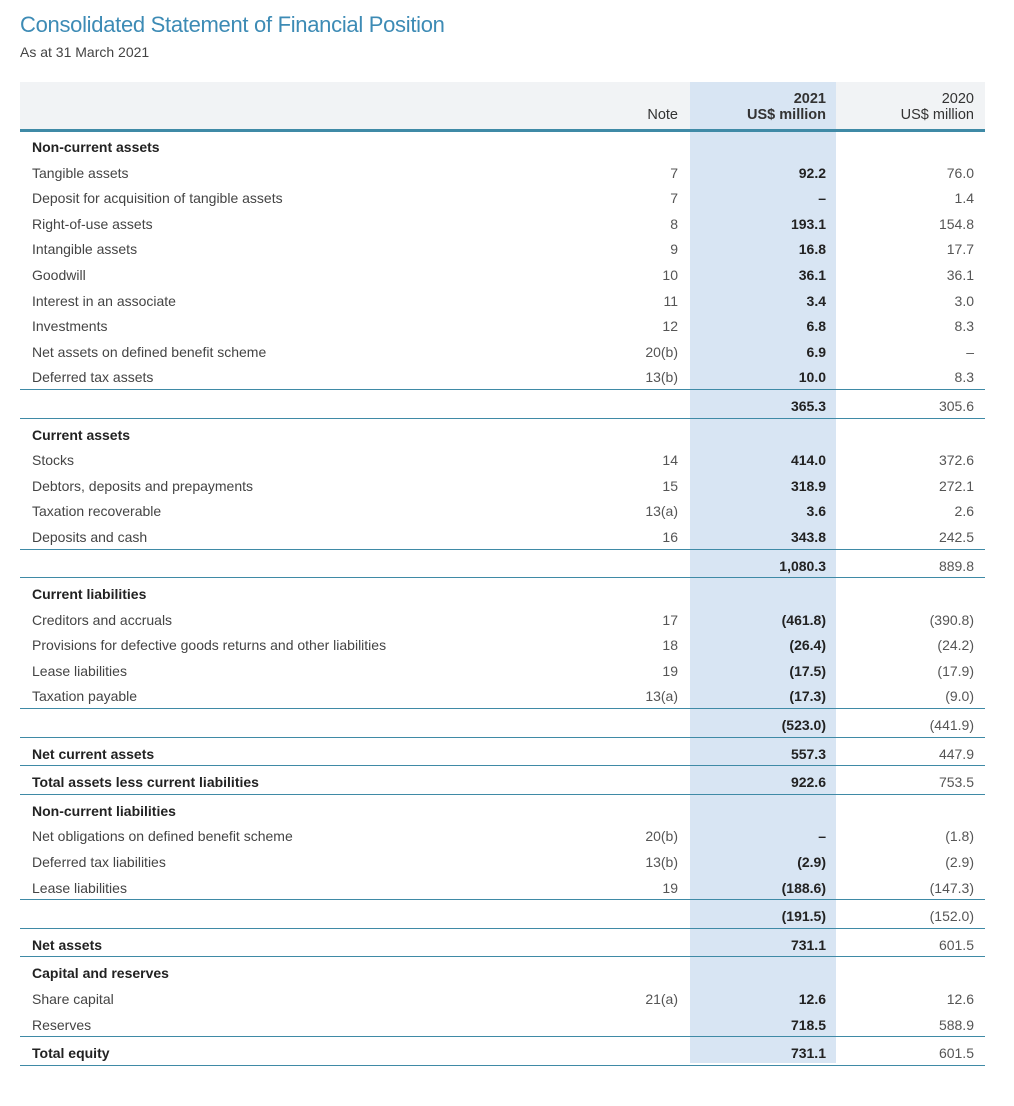 This screenshot has height=1106, width=1014. What do you see at coordinates (81, 434) in the screenshot?
I see `row-label: Current assets` at bounding box center [81, 434].